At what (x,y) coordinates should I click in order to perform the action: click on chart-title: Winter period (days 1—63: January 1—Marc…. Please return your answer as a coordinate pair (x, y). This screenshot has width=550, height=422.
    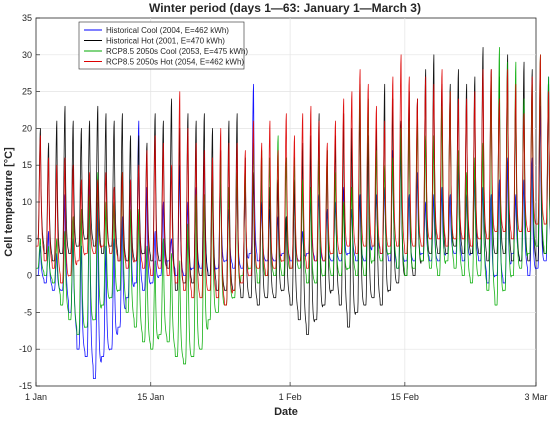
    Looking at the image, I should click on (285, 8).